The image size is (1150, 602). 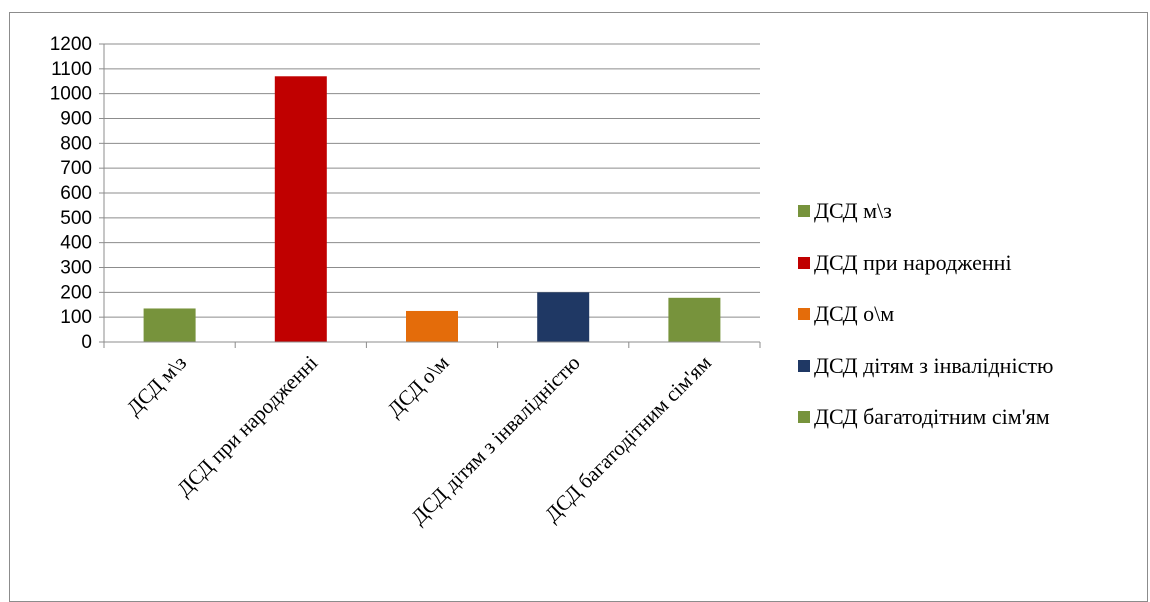 What do you see at coordinates (156, 385) in the screenshot?
I see `x-tick-label: ДСД м\з` at bounding box center [156, 385].